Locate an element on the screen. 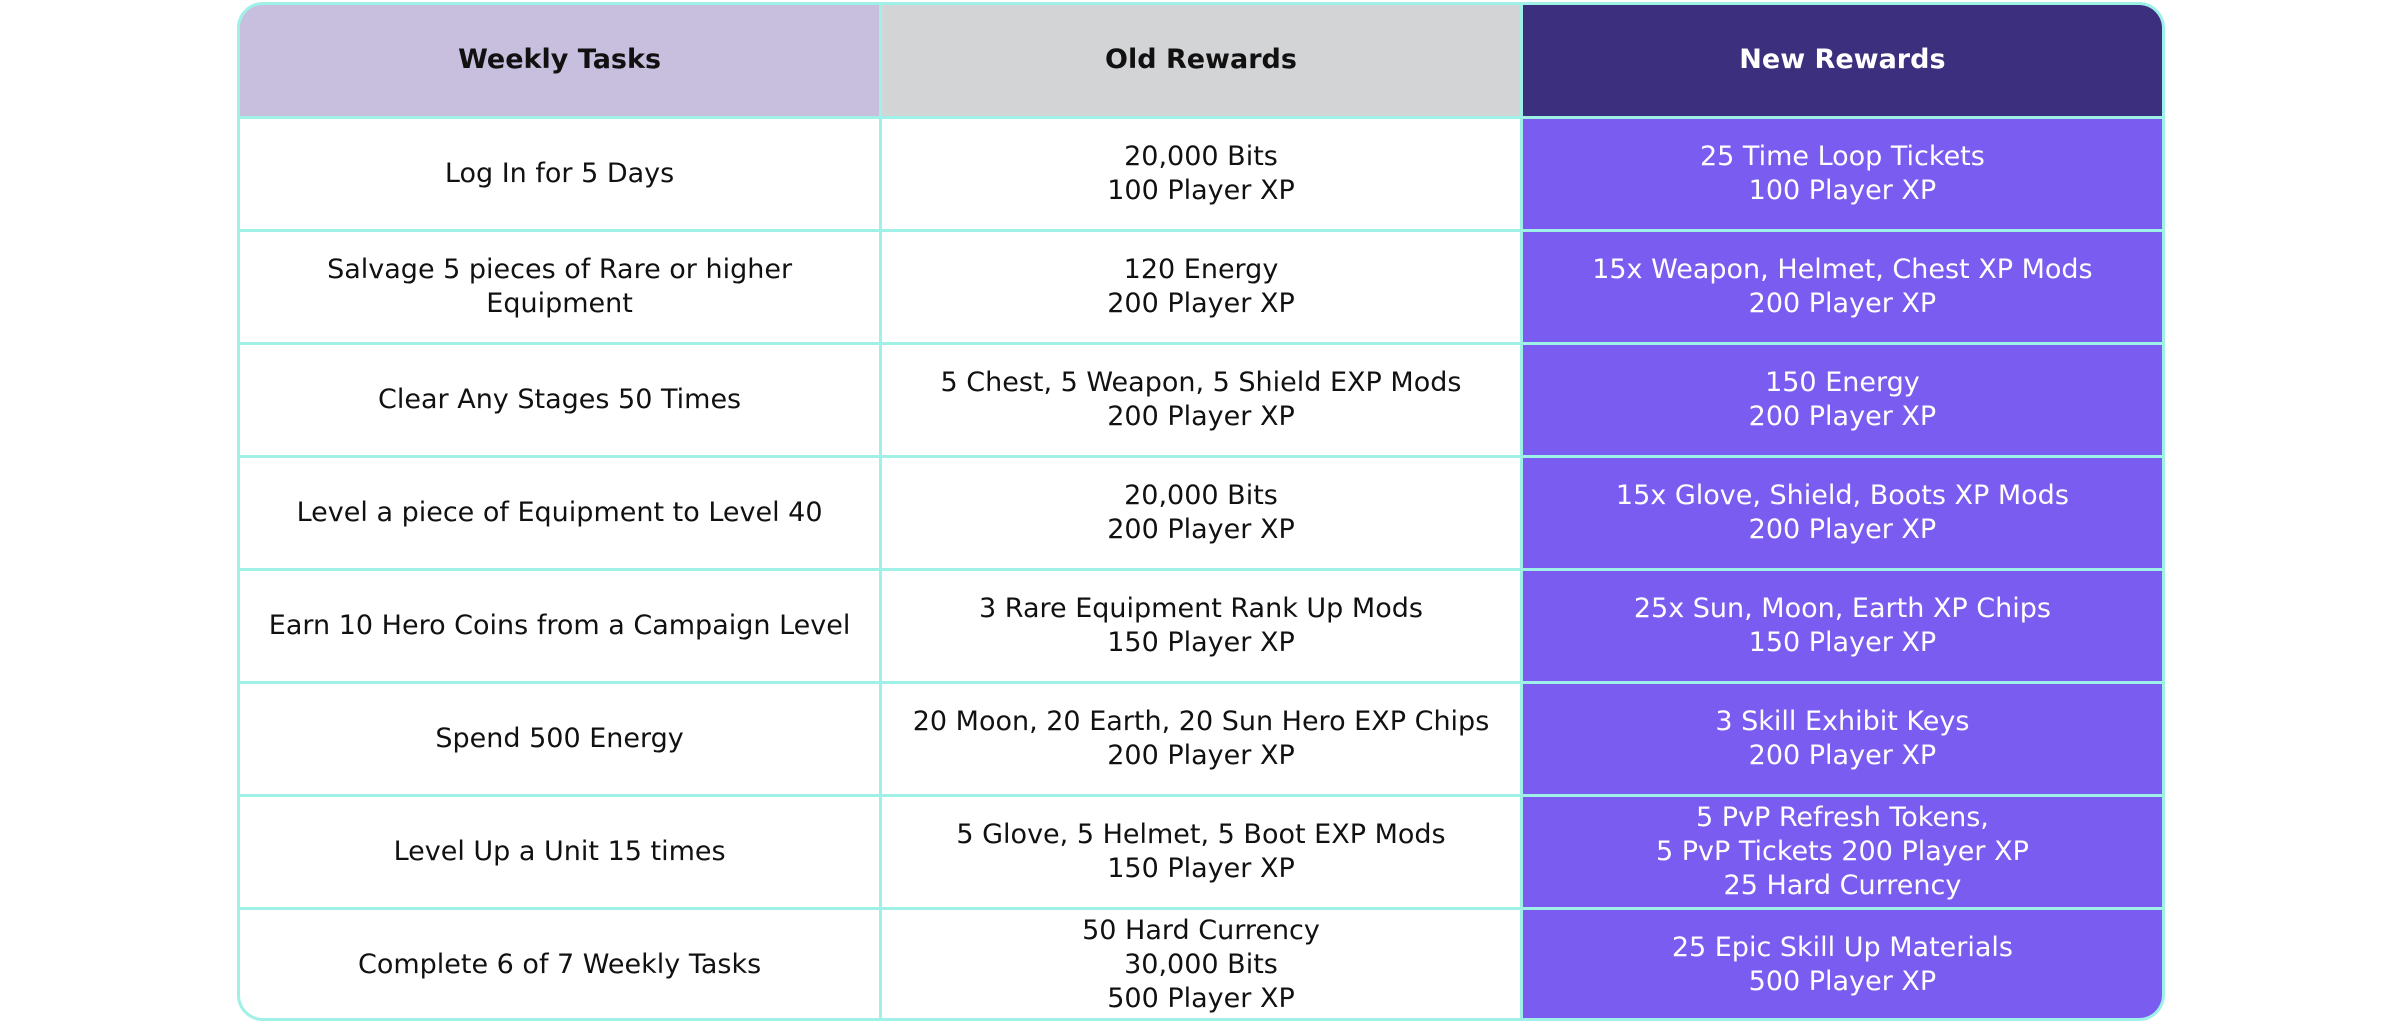  old-reward-line: 20 Moon, 20 Earth, 20 Sun Hero EXP Chips is located at coordinates (1201, 721).